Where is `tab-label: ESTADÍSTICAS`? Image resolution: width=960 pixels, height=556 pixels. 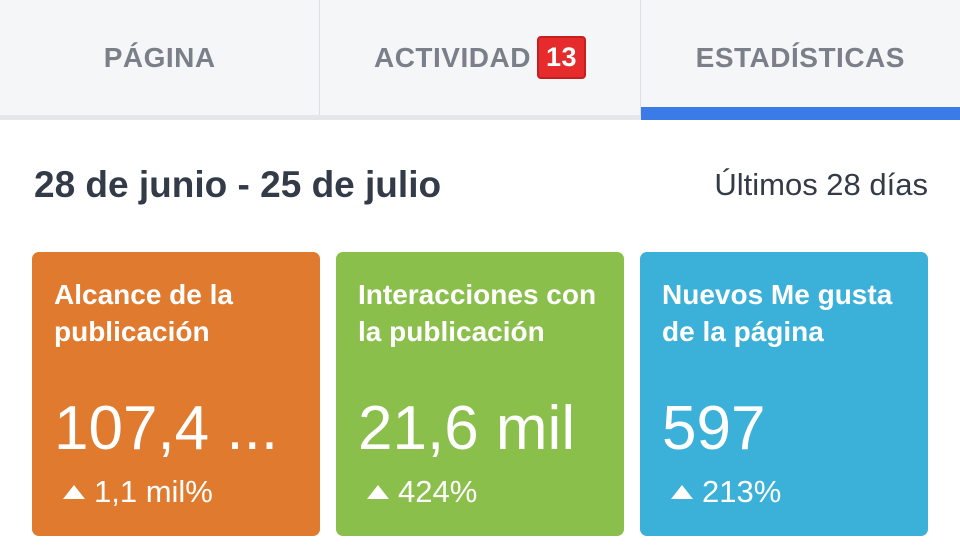
tab-label: ESTADÍSTICAS is located at coordinates (800, 57).